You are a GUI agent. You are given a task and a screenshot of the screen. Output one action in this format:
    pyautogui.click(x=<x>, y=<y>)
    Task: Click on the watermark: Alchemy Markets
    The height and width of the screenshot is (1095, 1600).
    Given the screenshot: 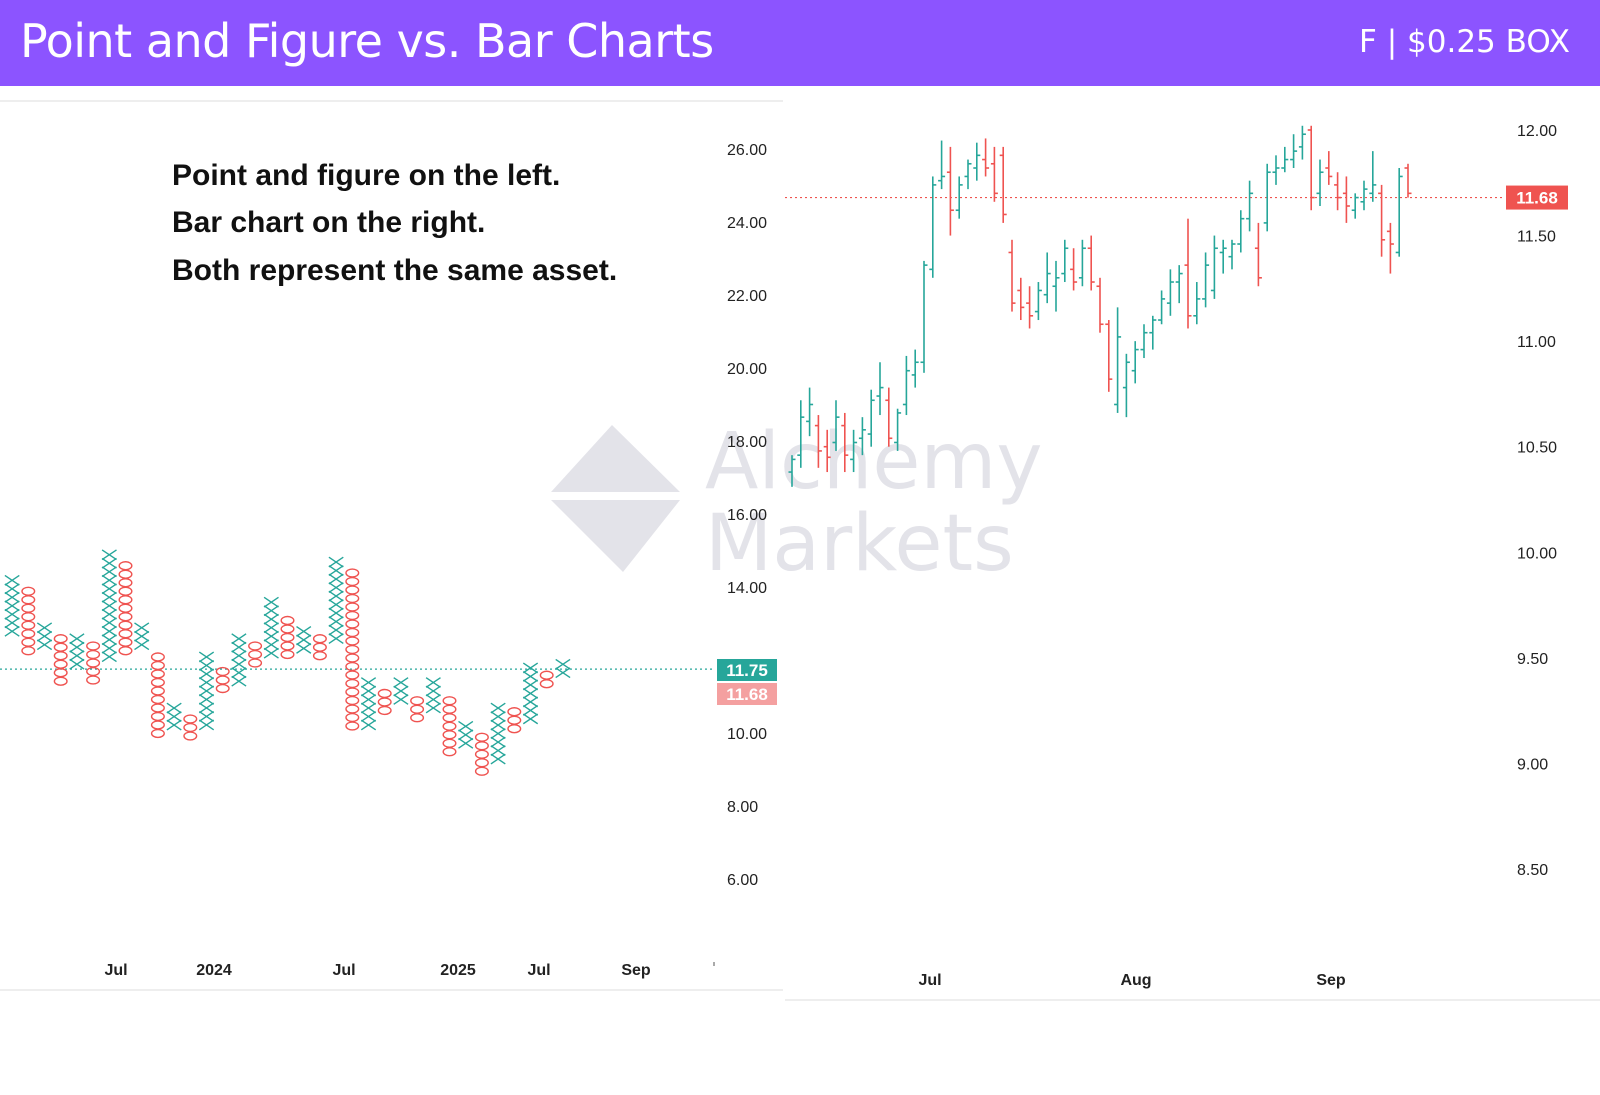 What is the action you would take?
    pyautogui.click(x=796, y=503)
    